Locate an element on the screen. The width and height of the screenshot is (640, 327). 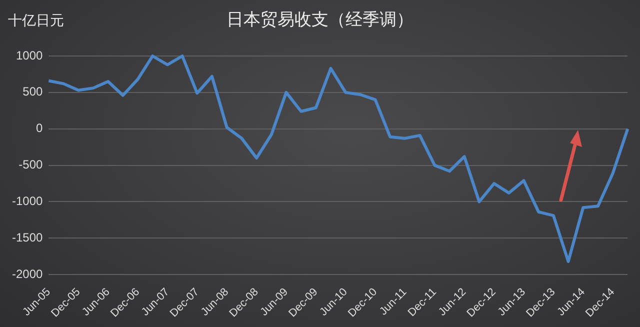
y-tick-label: 500 is located at coordinates (33, 91).